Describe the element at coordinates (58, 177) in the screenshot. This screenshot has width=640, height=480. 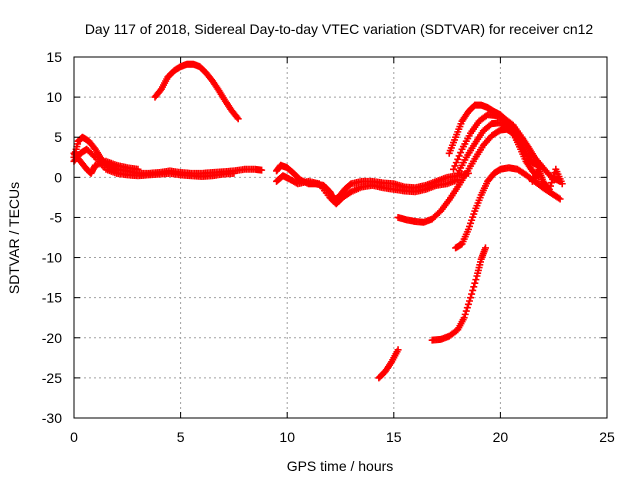
I see `y-tick-label: 0` at that location.